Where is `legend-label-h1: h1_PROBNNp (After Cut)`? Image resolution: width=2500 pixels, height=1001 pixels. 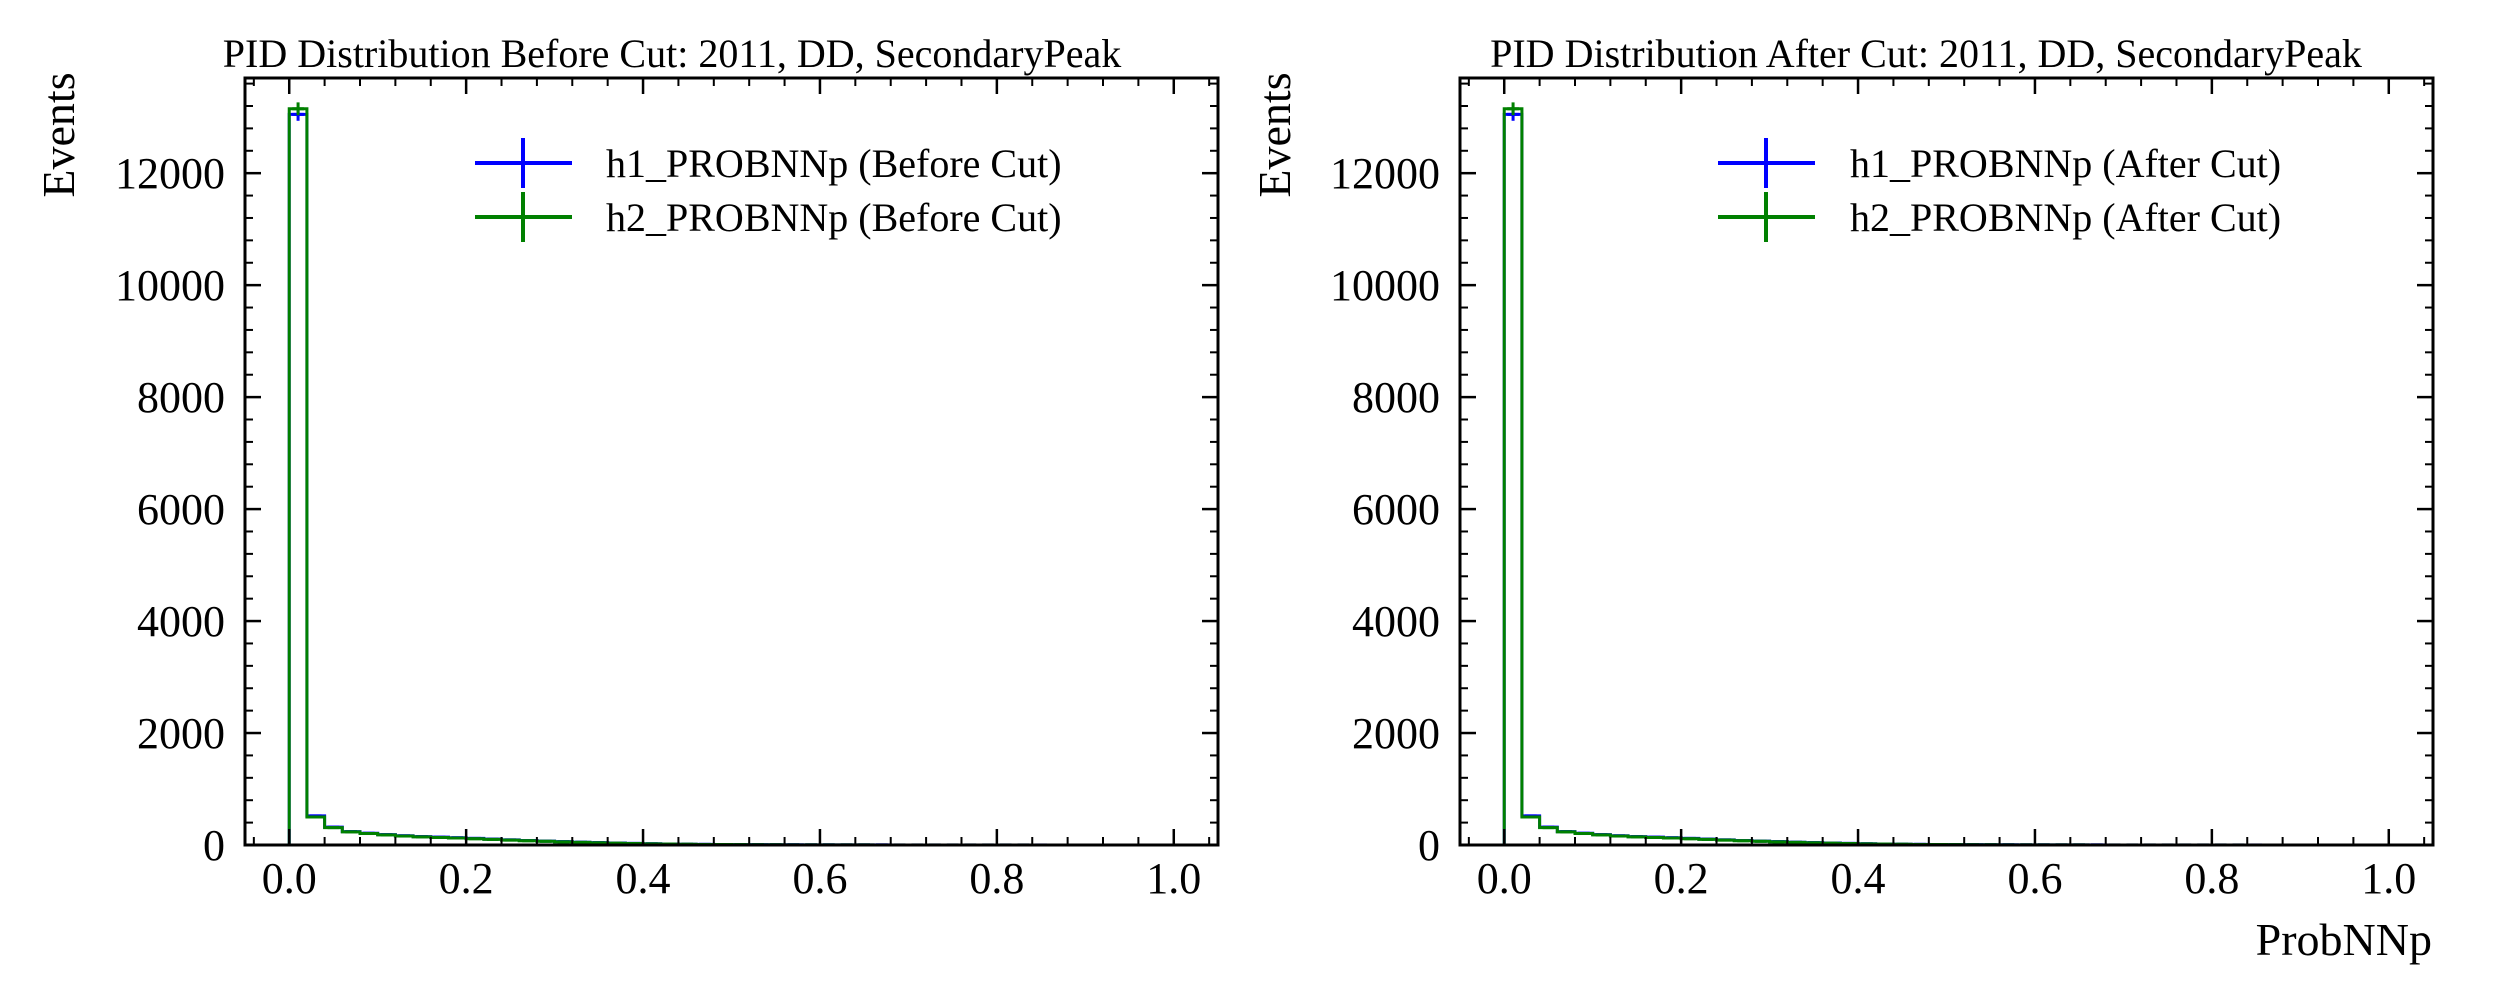 legend-label-h1: h1_PROBNNp (After Cut) is located at coordinates (2065, 163).